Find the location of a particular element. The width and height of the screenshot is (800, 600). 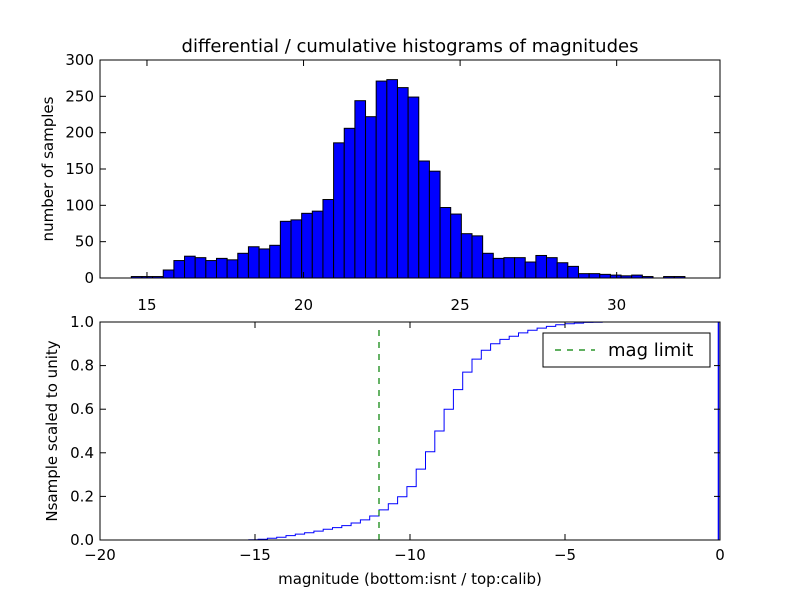

histogram-y-axis-label: number of samples is located at coordinates (48, 168).